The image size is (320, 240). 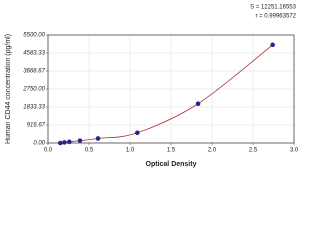 I want to click on x-tick-label: 1.5, so click(x=171, y=151).